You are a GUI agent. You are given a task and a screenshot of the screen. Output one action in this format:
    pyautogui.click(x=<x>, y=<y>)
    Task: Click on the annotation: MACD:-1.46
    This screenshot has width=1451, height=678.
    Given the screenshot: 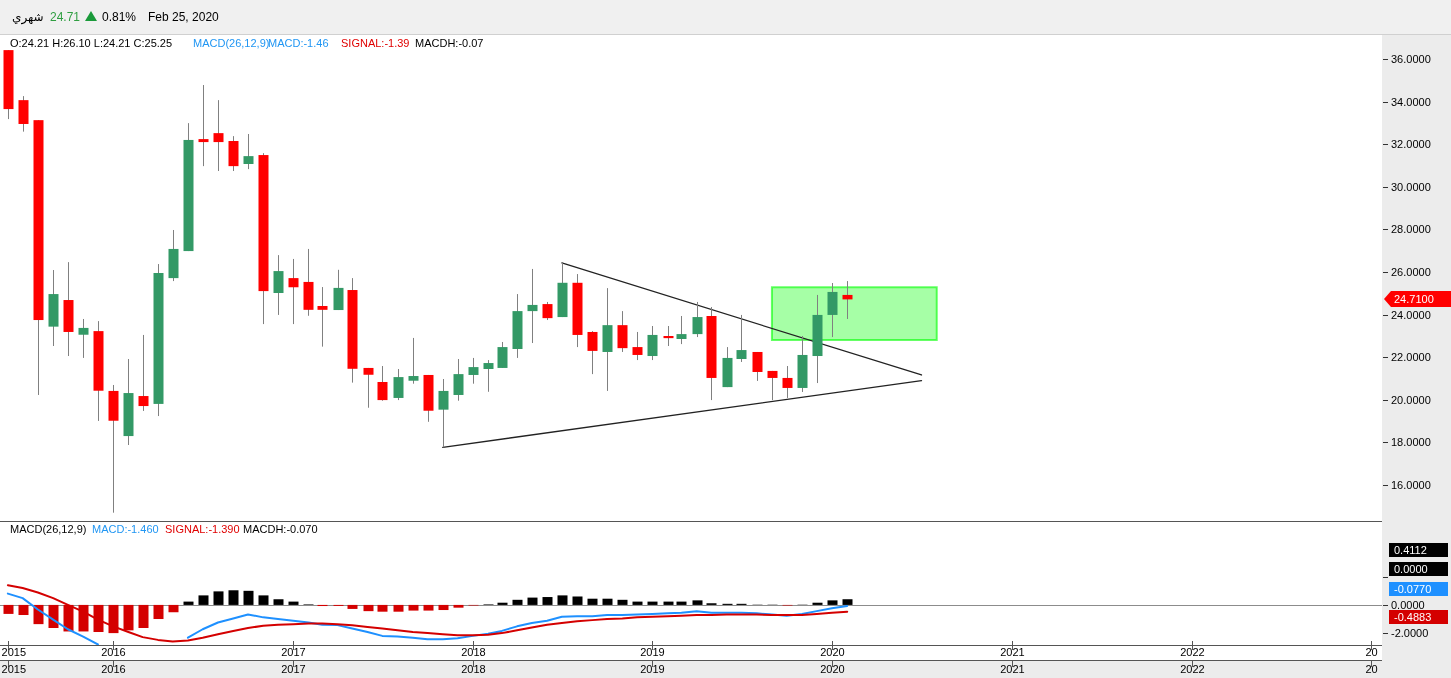 What is the action you would take?
    pyautogui.click(x=298, y=43)
    